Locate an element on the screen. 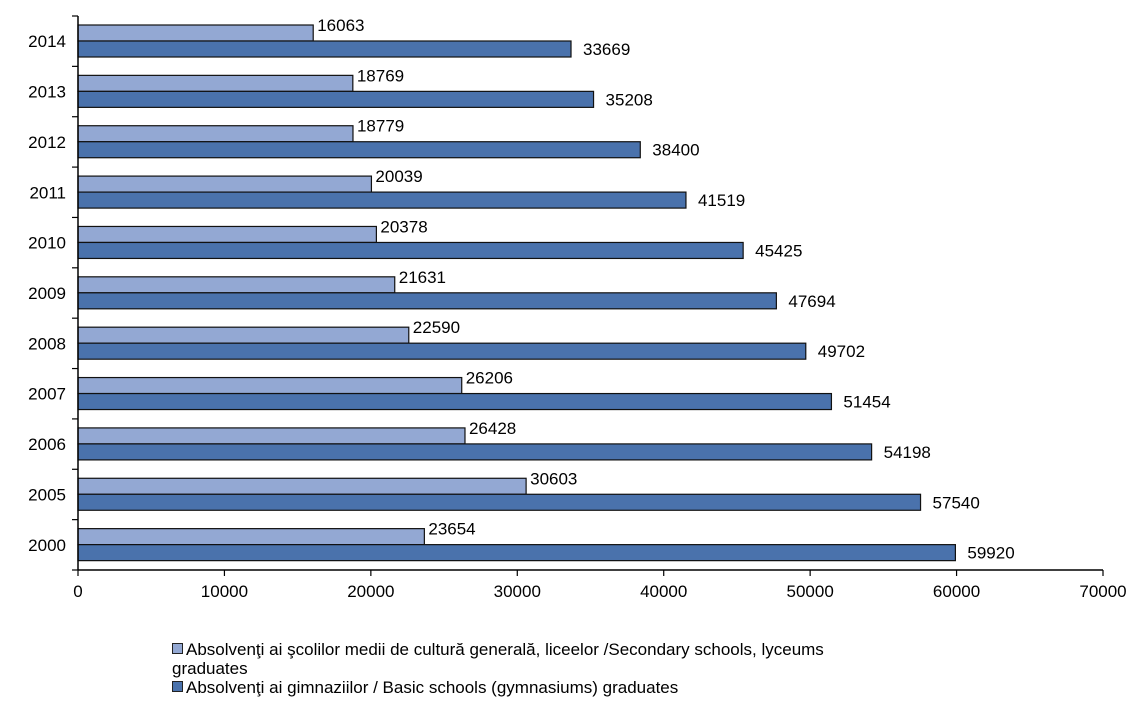 This screenshot has width=1147, height=707. y-tick-label-2009: 2009 is located at coordinates (47, 293).